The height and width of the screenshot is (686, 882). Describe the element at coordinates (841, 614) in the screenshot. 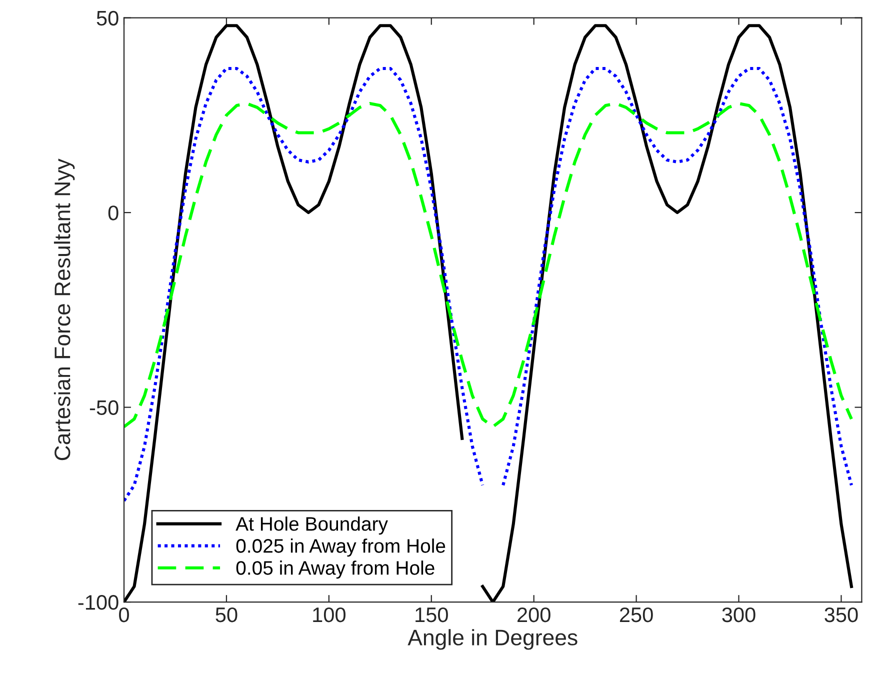

I see `x-tick-label: 350` at that location.